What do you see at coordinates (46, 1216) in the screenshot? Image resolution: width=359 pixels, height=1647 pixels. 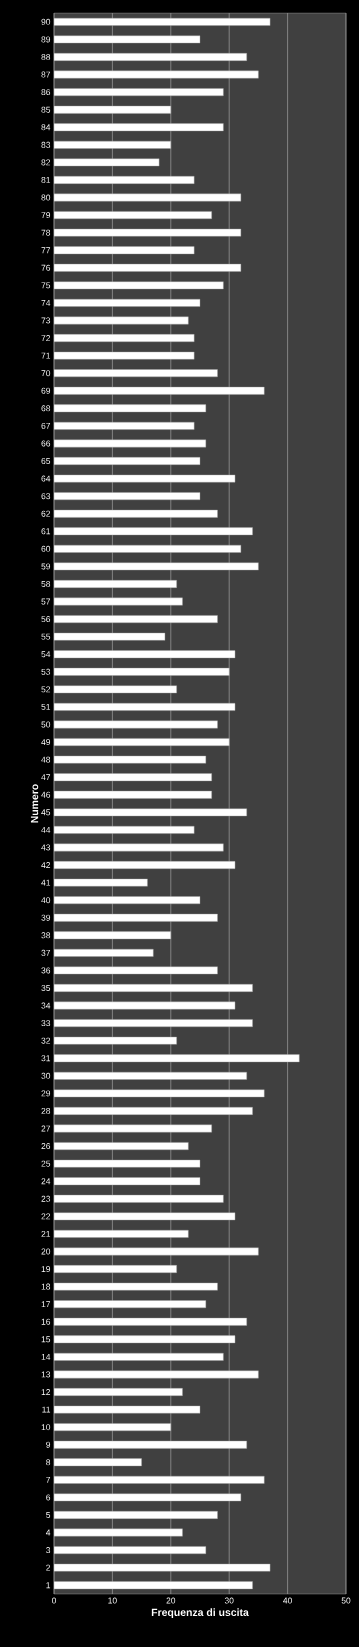 I see `y-tick-label: 22` at bounding box center [46, 1216].